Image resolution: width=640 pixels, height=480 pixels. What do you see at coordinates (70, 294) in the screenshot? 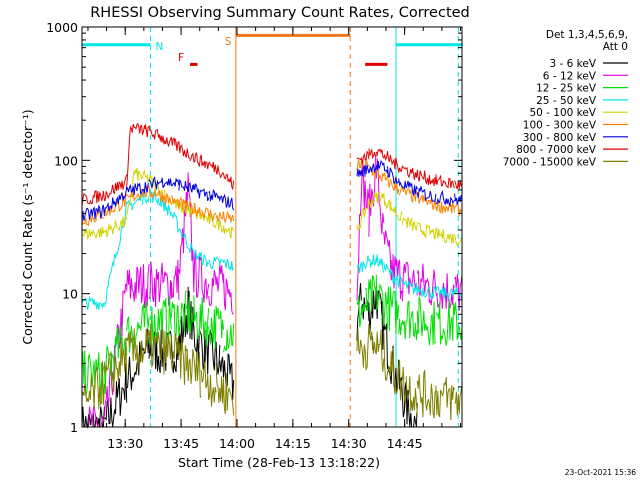
I see `y-tick-label-1: 10` at bounding box center [70, 294].